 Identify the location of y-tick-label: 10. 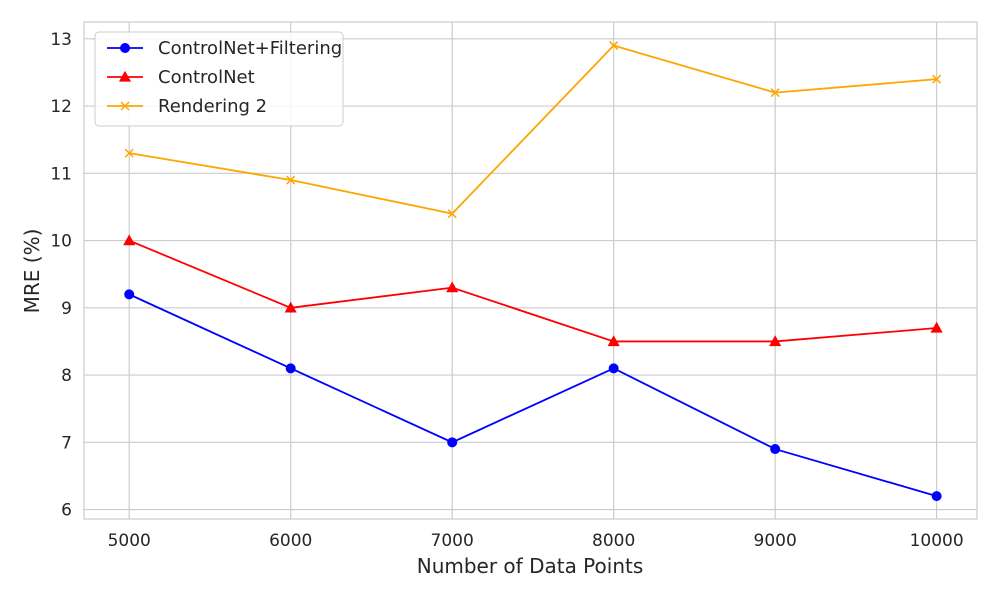
(61, 242).